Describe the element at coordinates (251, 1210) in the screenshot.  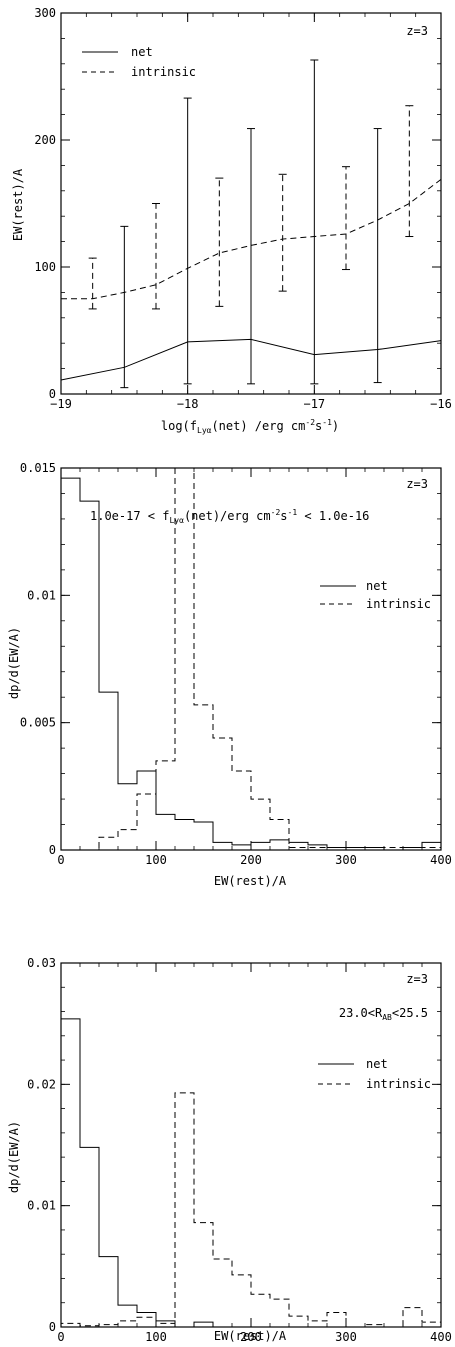
I see `histogram-intrinsic` at that location.